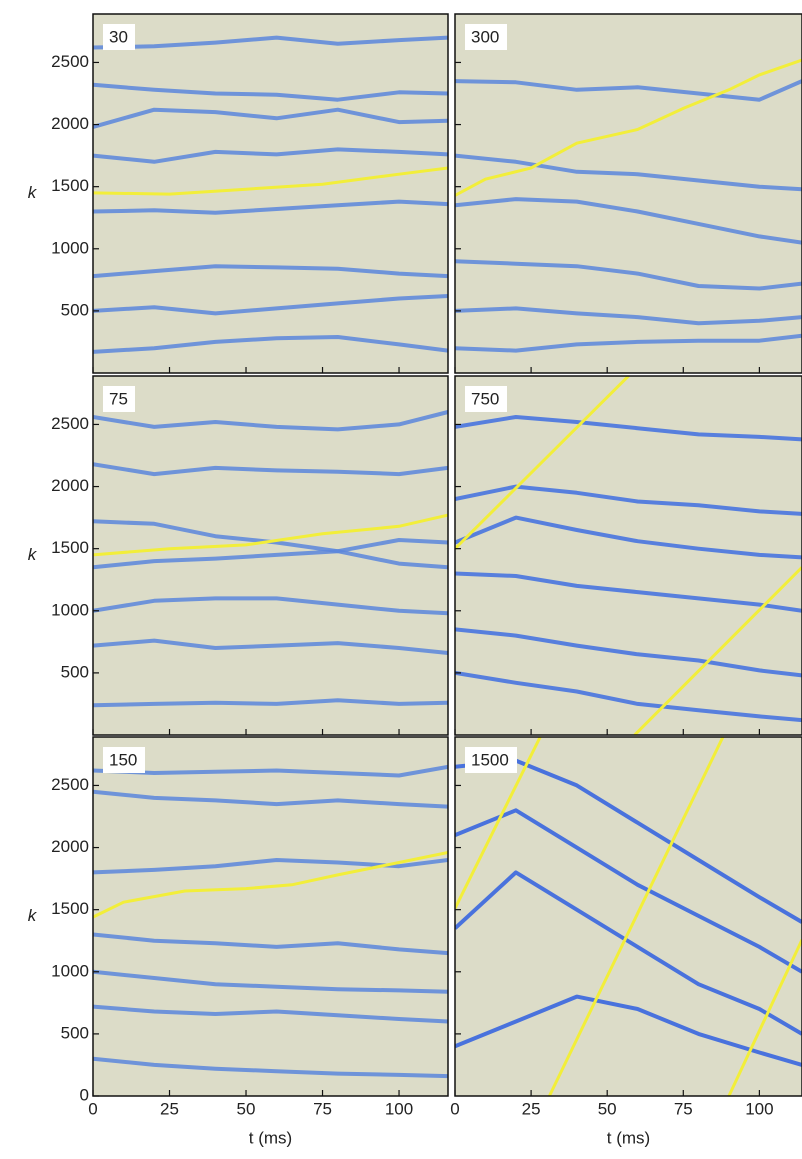 The image size is (802, 1159). I want to click on panel-label: 300, so click(485, 36).